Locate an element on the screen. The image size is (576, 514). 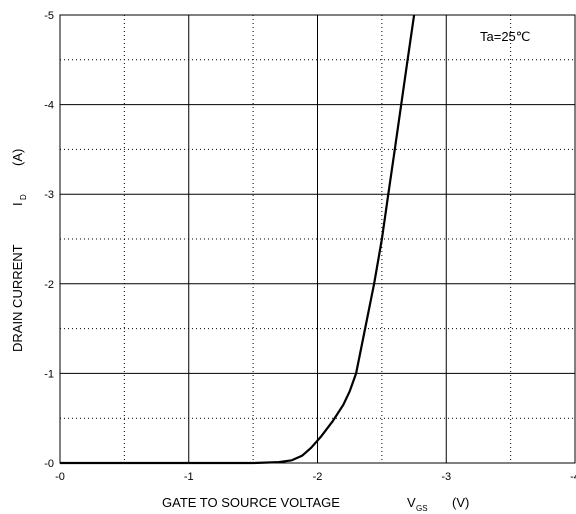
x-tick-label: -2 is located at coordinates (318, 477).